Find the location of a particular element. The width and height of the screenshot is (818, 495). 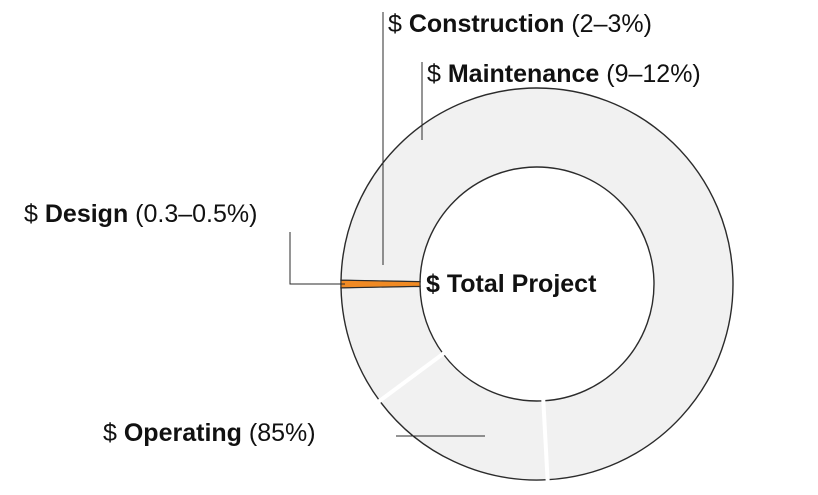

label-maintenance: $ Maintenance (9–12%) is located at coordinates (564, 74).